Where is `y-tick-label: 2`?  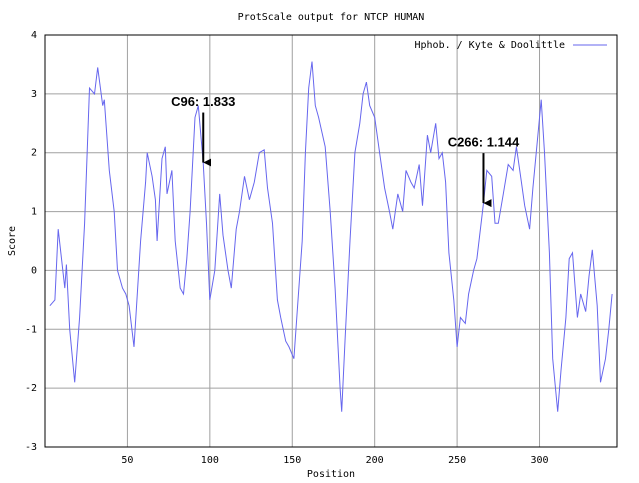
y-tick-label: 2 is located at coordinates (34, 153).